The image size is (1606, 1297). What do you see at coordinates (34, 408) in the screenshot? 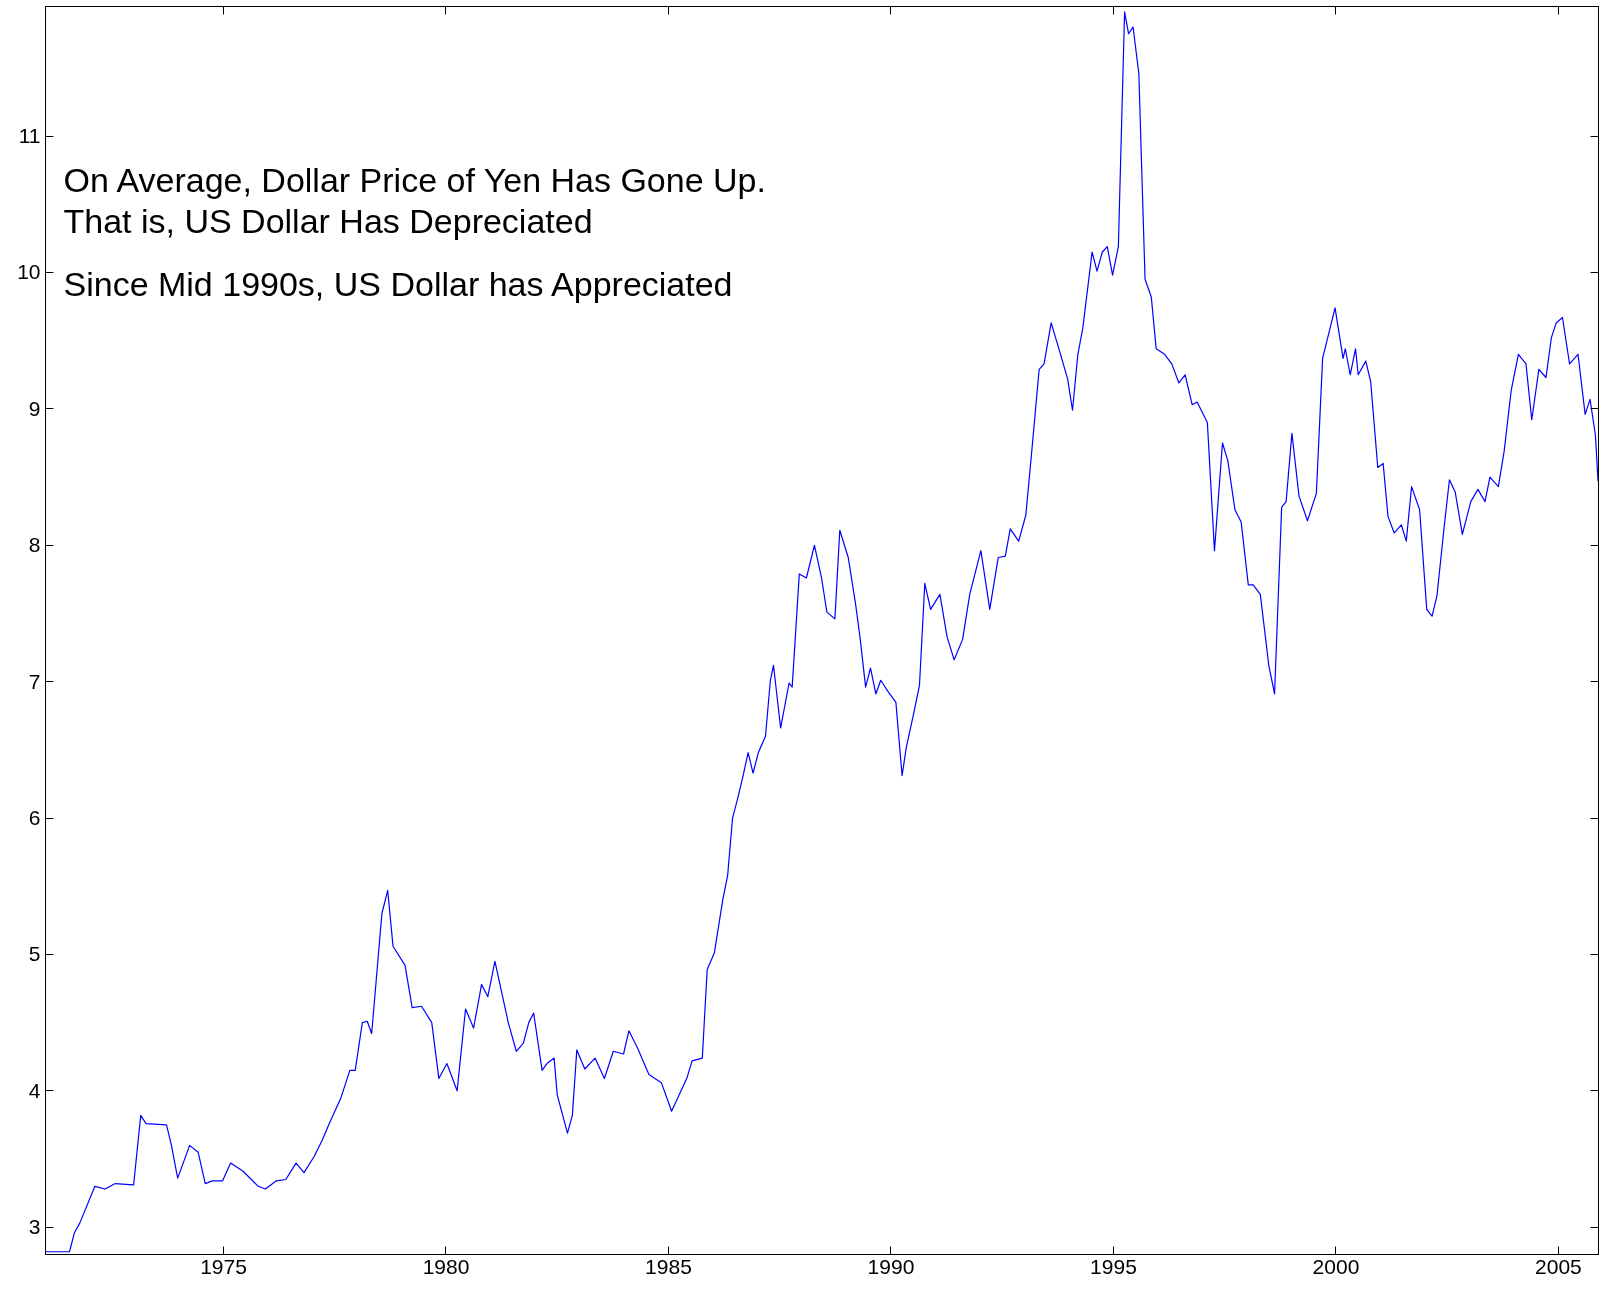
I see `y-tick-label: 9` at bounding box center [34, 408].